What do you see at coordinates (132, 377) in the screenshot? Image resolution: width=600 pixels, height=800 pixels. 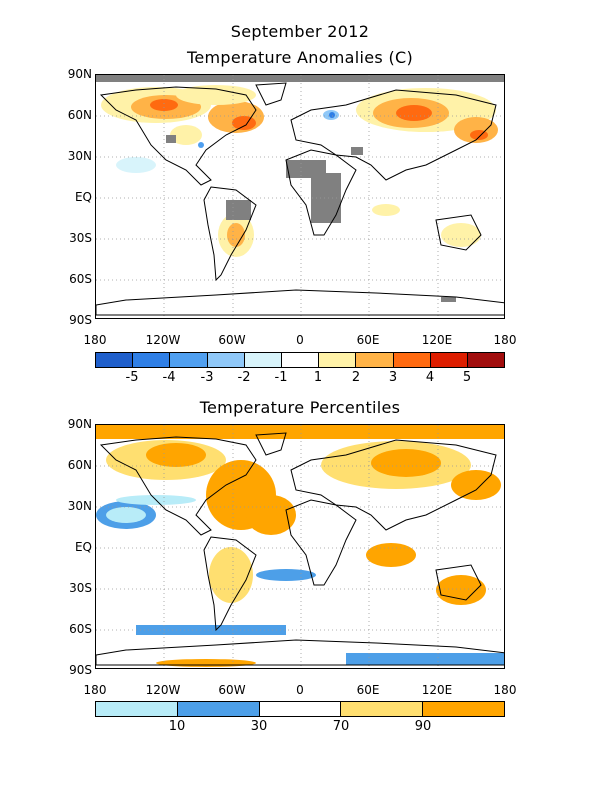 I see `colorbar-label: -5` at bounding box center [132, 377].